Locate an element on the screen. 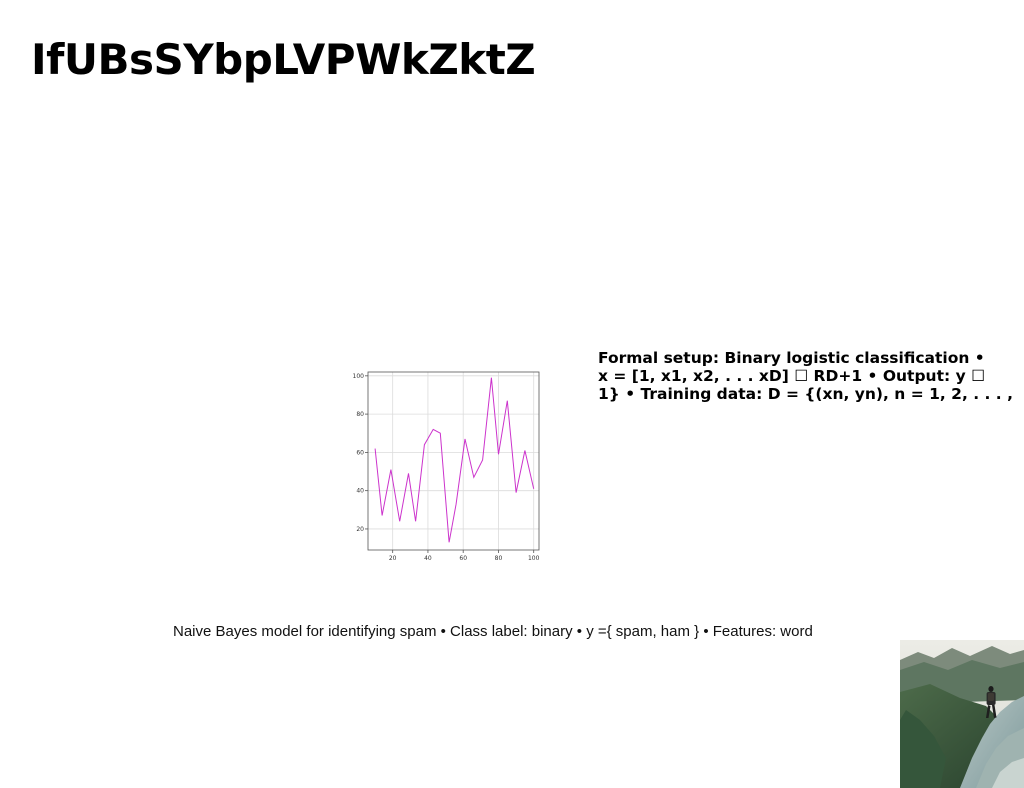 The width and height of the screenshot is (1024, 788). mountain-hiker-photo is located at coordinates (962, 714).